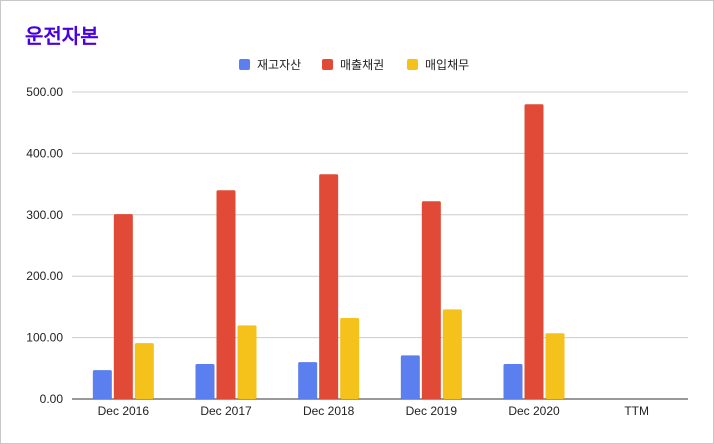 The height and width of the screenshot is (444, 714). What do you see at coordinates (124, 411) in the screenshot?
I see `x-tick-label: Dec 2016` at bounding box center [124, 411].